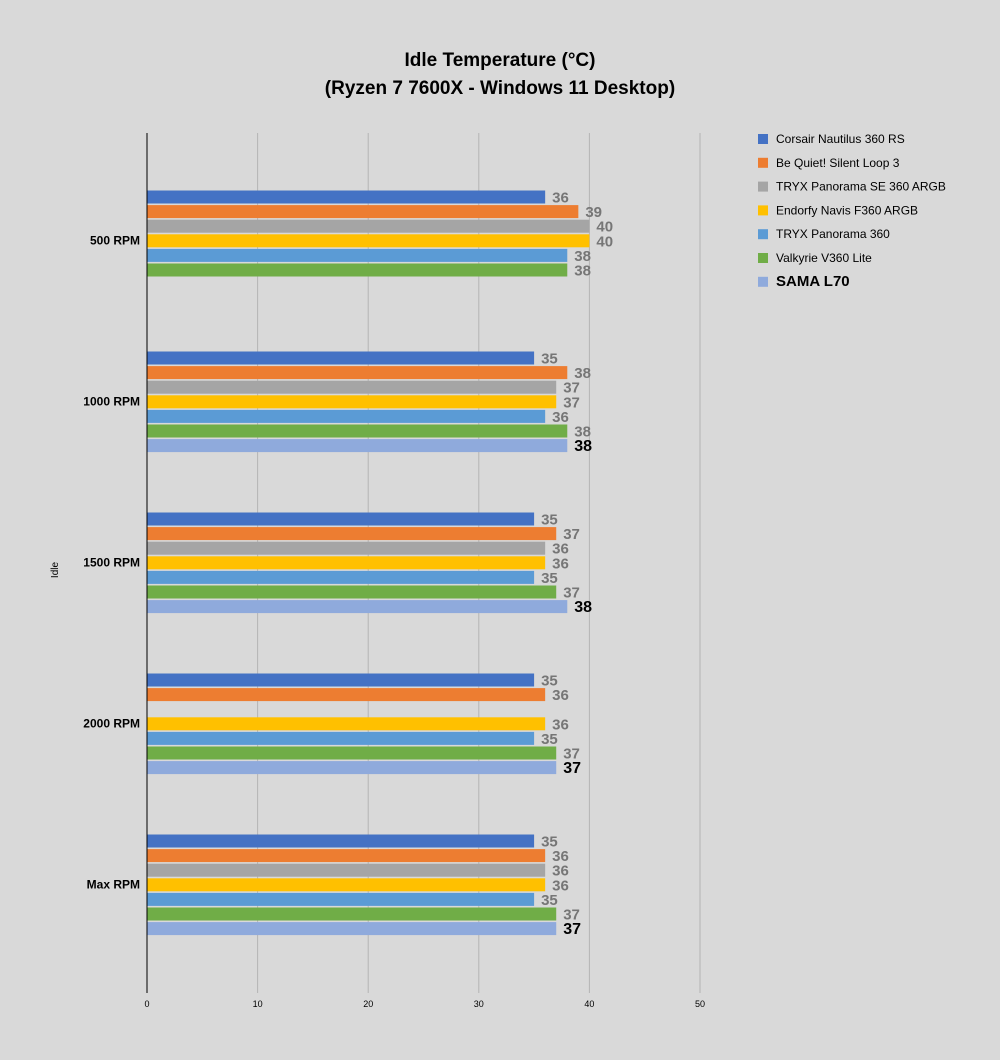 The width and height of the screenshot is (1000, 1060). What do you see at coordinates (55, 570) in the screenshot?
I see `y-axis-label: Idle` at bounding box center [55, 570].